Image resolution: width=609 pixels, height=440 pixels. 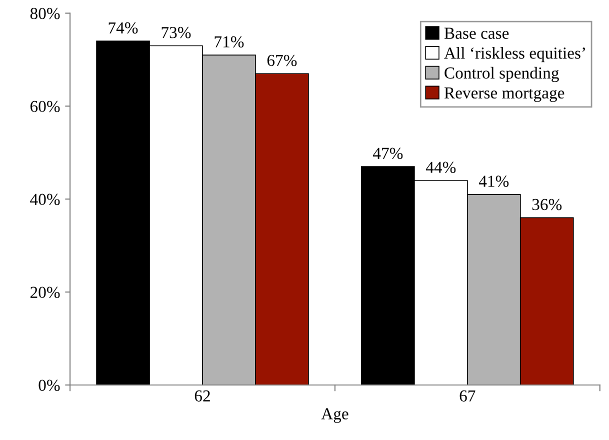 What do you see at coordinates (501, 74) in the screenshot?
I see `legend-label: Control spending` at bounding box center [501, 74].